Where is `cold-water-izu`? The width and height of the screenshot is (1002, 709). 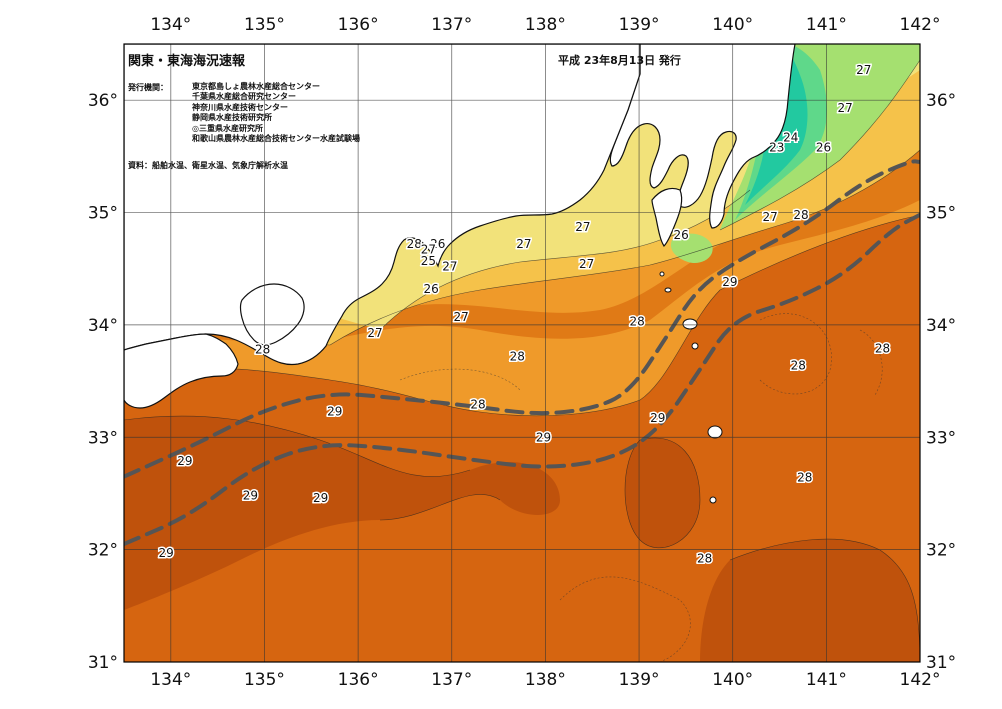 cold-water-izu is located at coordinates (691, 248).